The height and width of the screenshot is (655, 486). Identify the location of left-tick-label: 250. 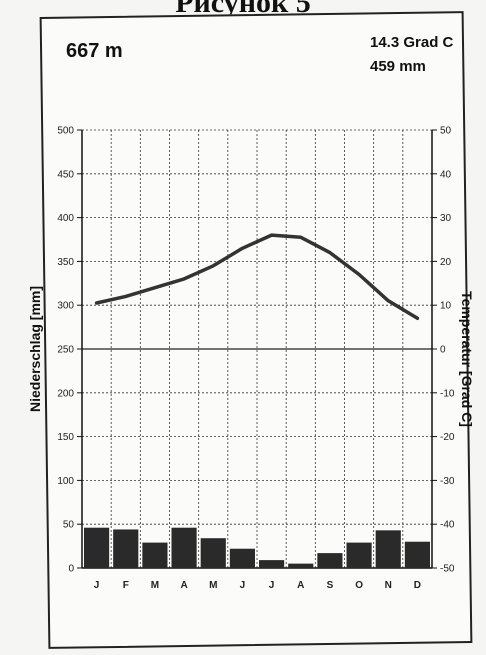
(65, 350).